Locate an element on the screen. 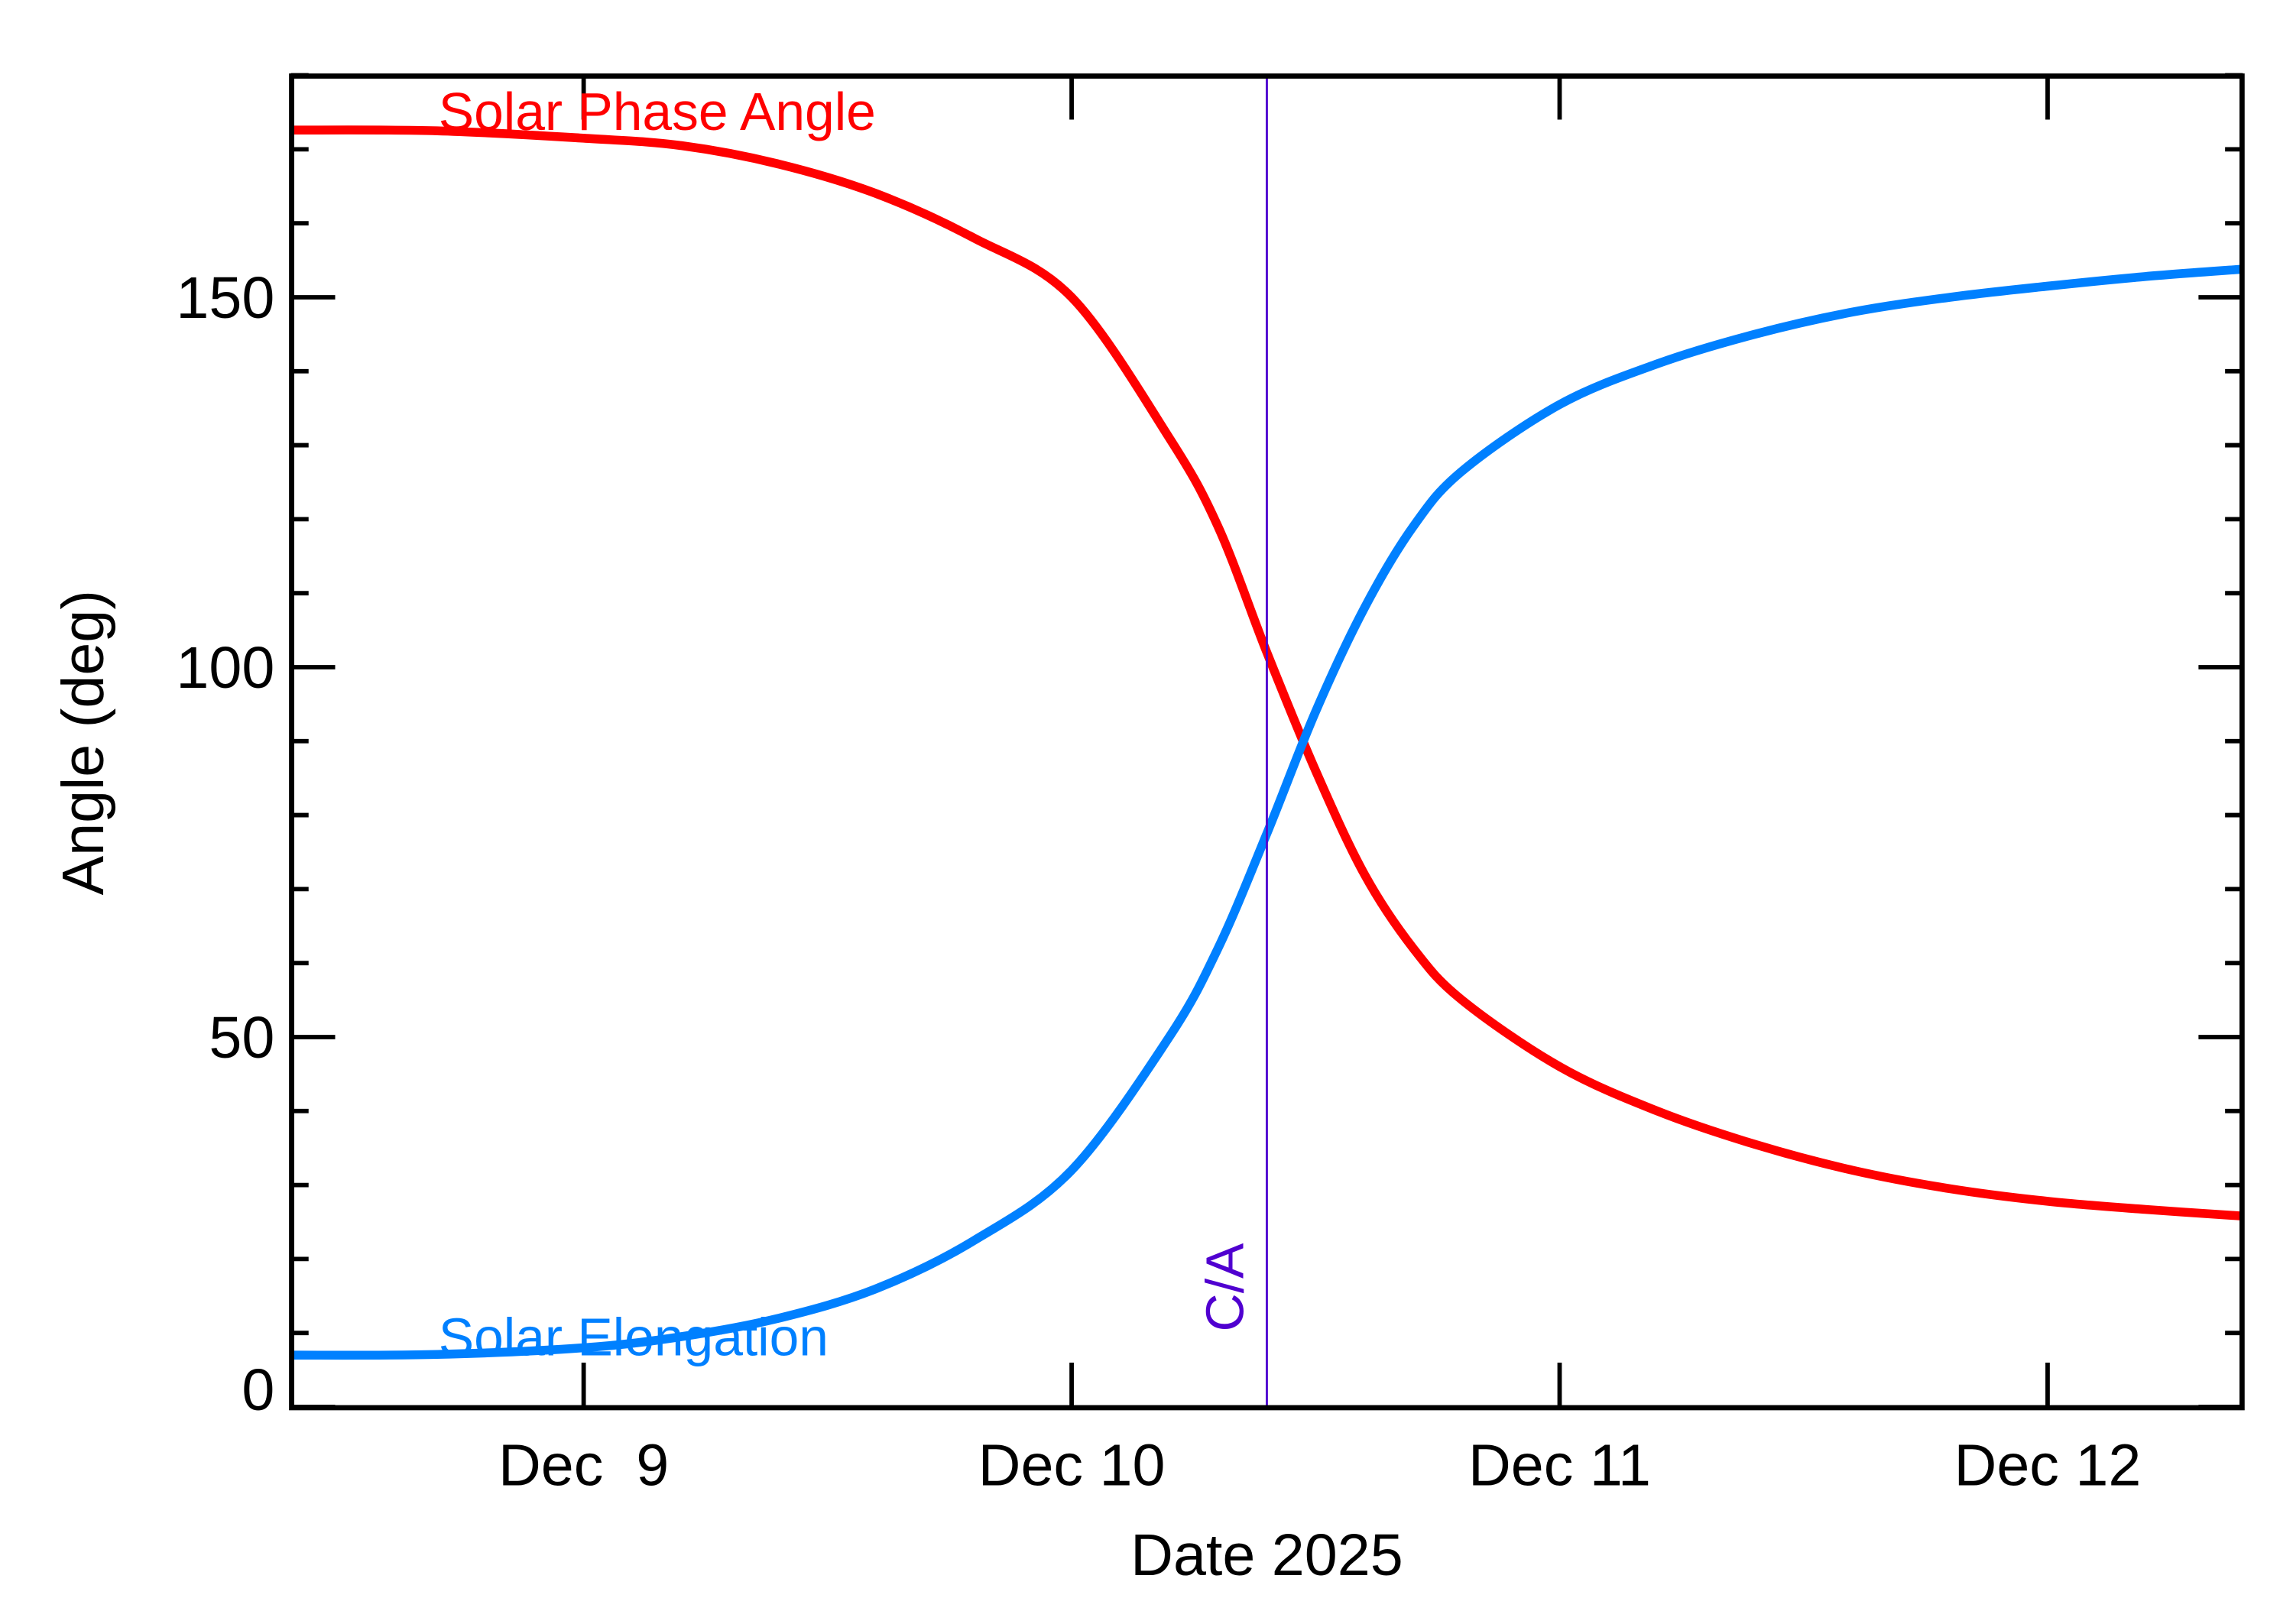  series-label-solar-phase-angle: Solar Phase Angle is located at coordinates (657, 111).